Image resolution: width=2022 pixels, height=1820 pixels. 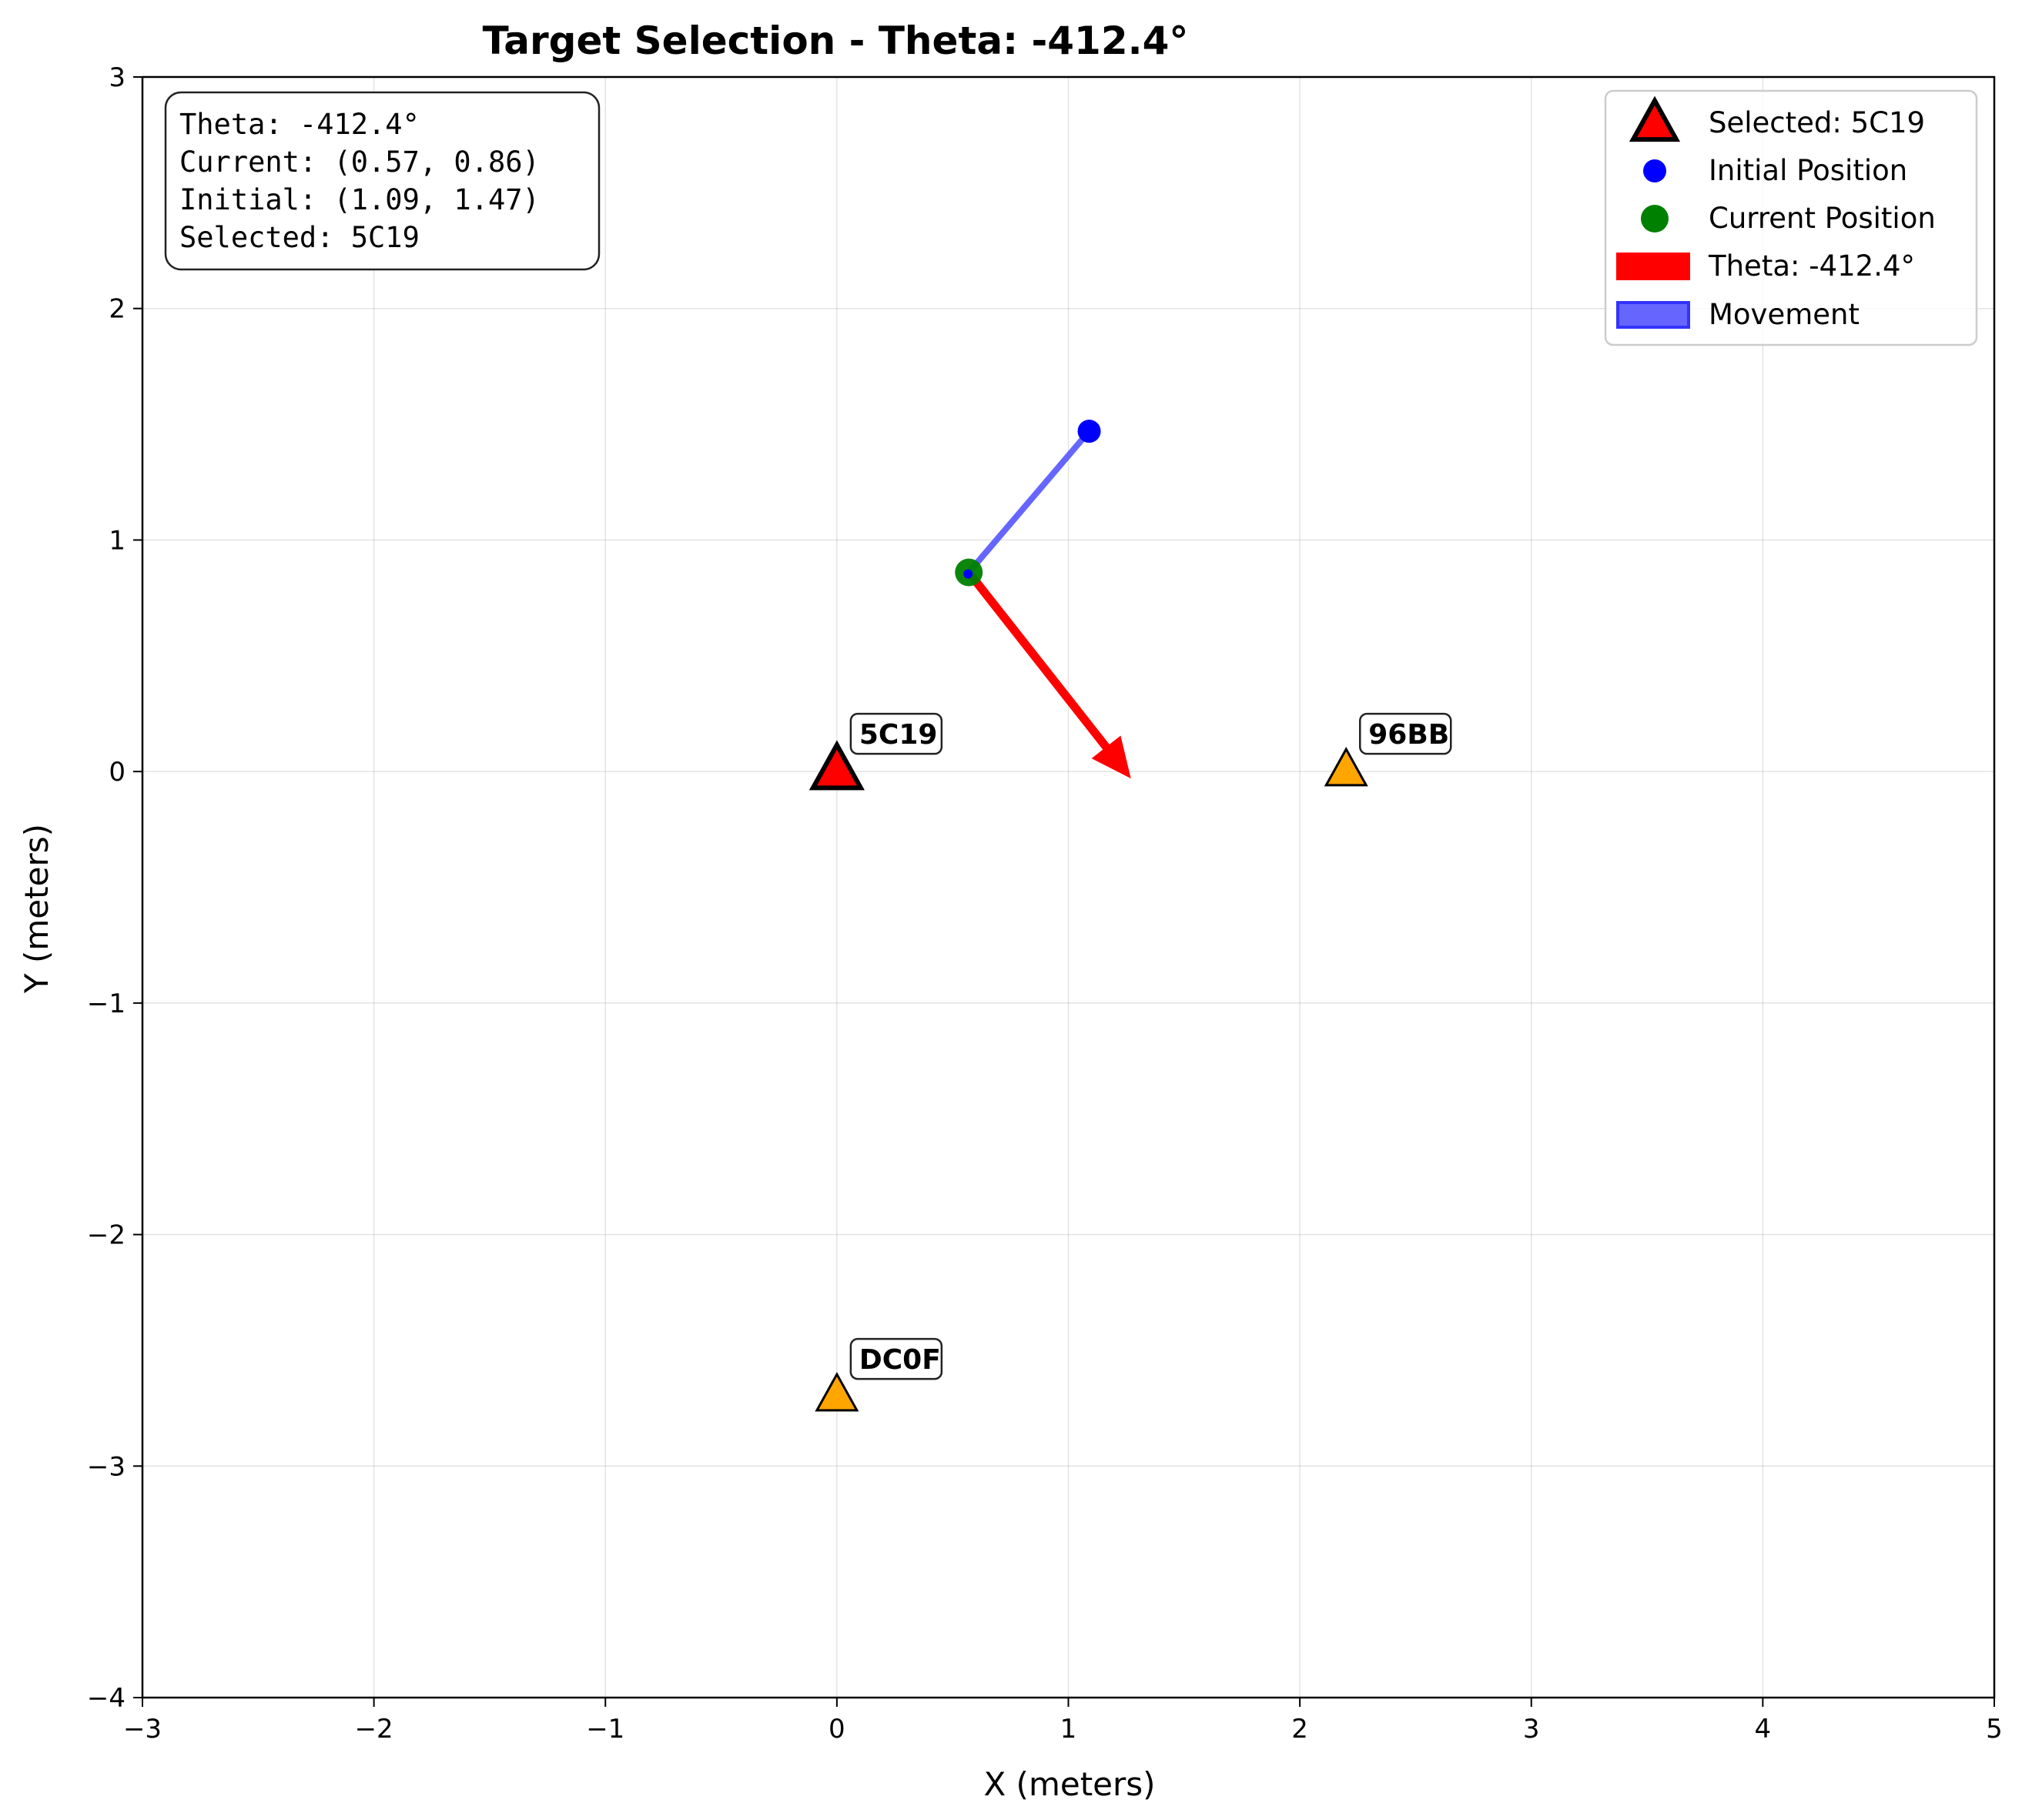 What do you see at coordinates (1029, 502) in the screenshot?
I see `movement-line` at bounding box center [1029, 502].